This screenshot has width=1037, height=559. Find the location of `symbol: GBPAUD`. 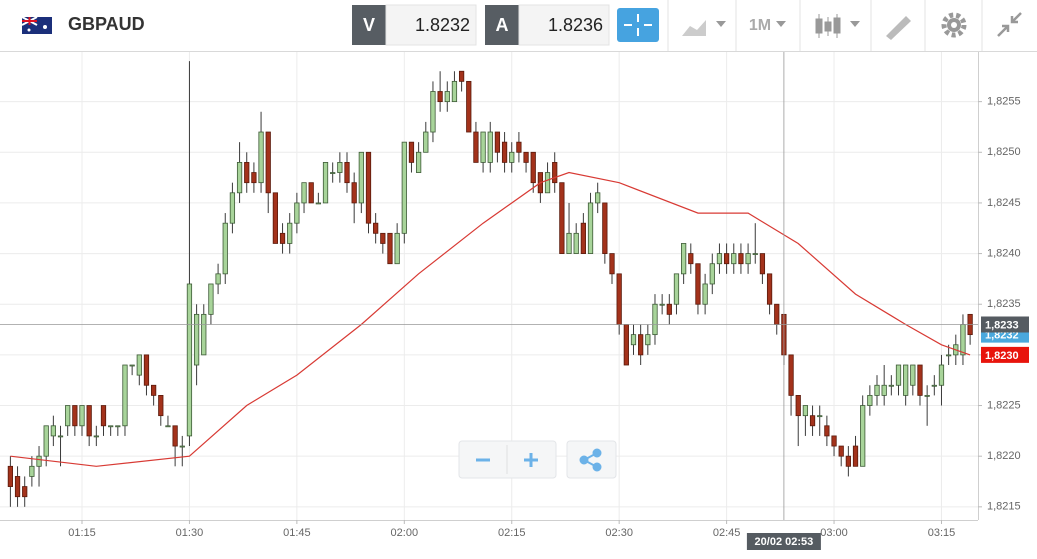

symbol: GBPAUD is located at coordinates (106, 24).